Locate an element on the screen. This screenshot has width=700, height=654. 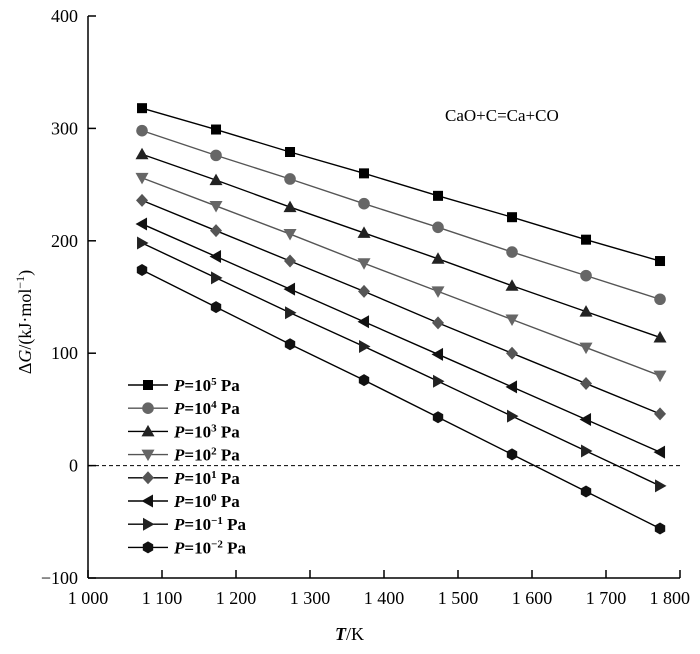
legend-label: P=101 Pa is located at coordinates (206, 478).